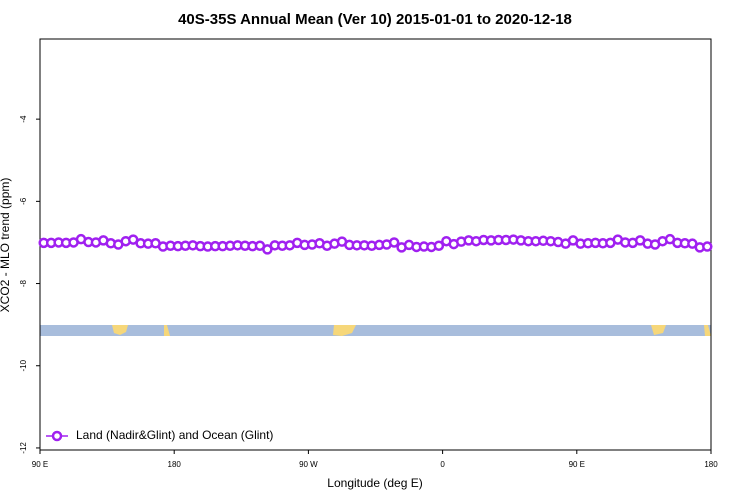 The width and height of the screenshot is (750, 500). Describe the element at coordinates (6, 245) in the screenshot. I see `y-axis-label: XCO2 - MLO trend (ppm)` at that location.